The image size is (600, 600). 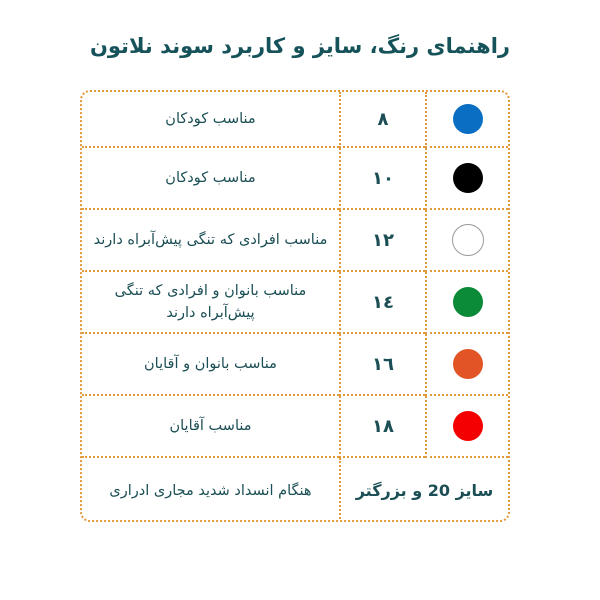 I want to click on size-cell: ١٢, so click(x=383, y=240).